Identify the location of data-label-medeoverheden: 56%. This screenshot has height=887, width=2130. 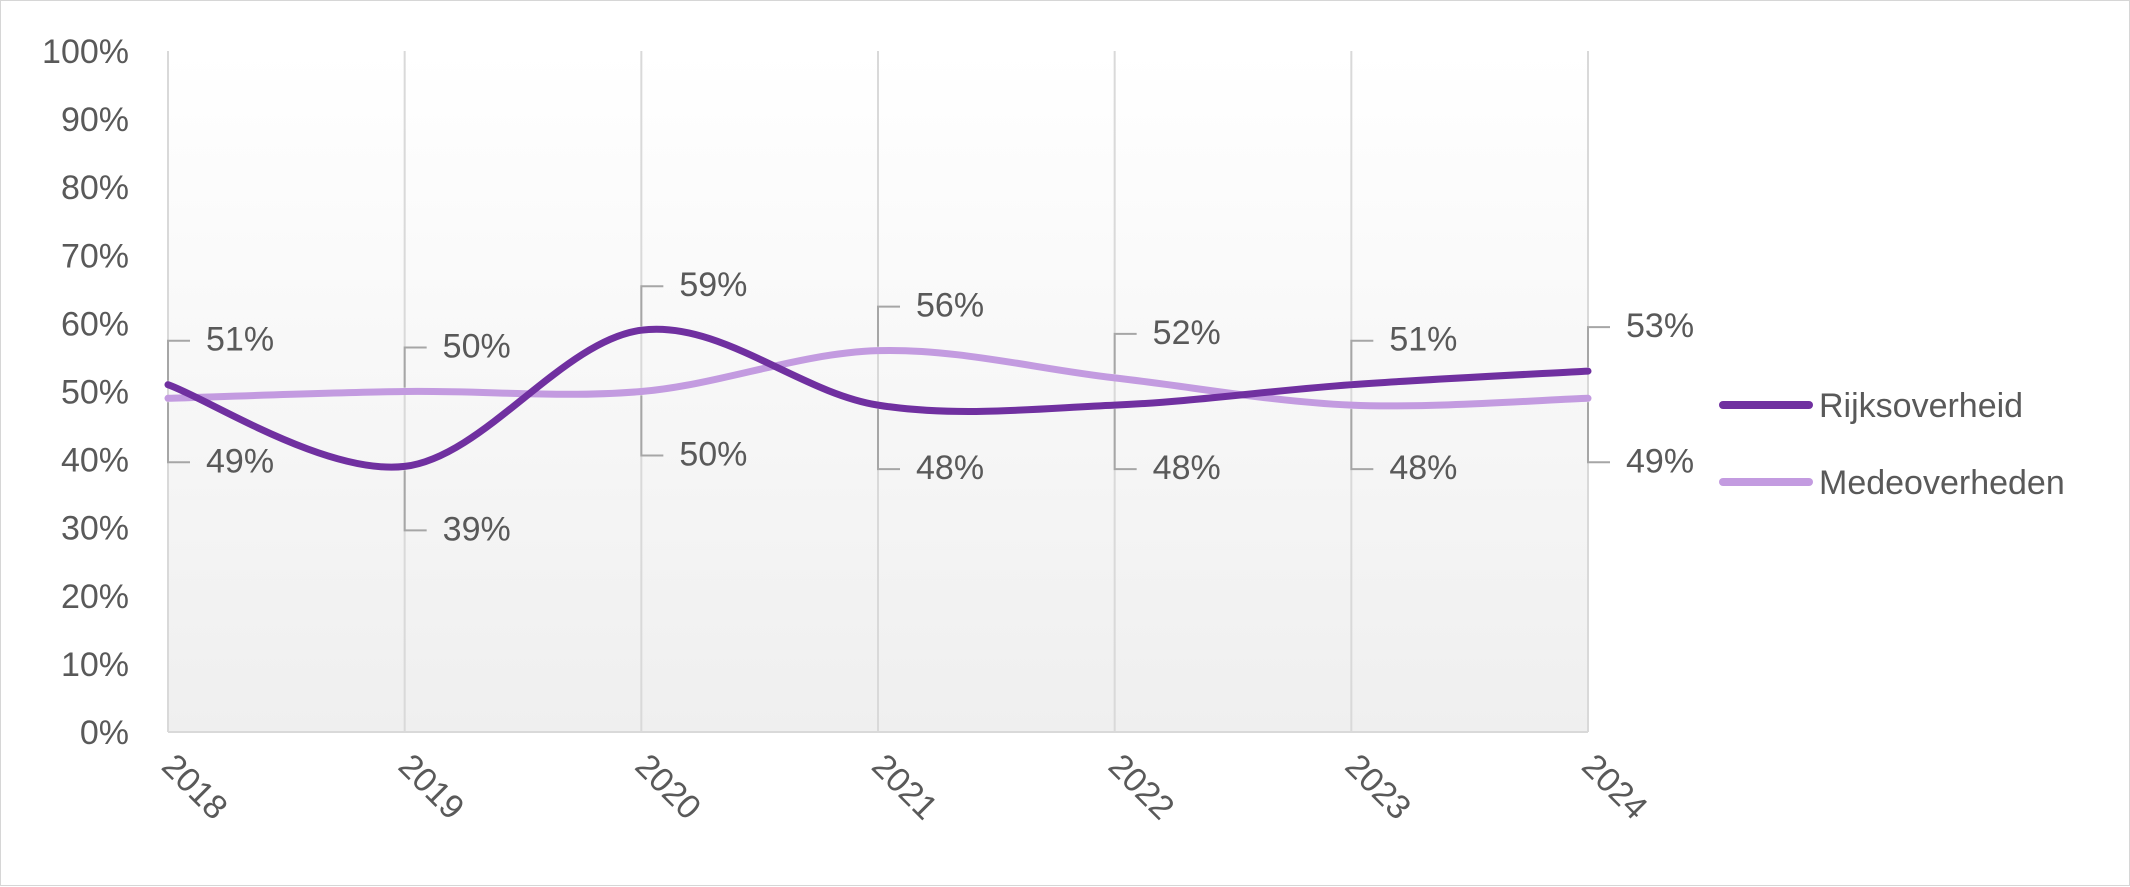
(950, 306).